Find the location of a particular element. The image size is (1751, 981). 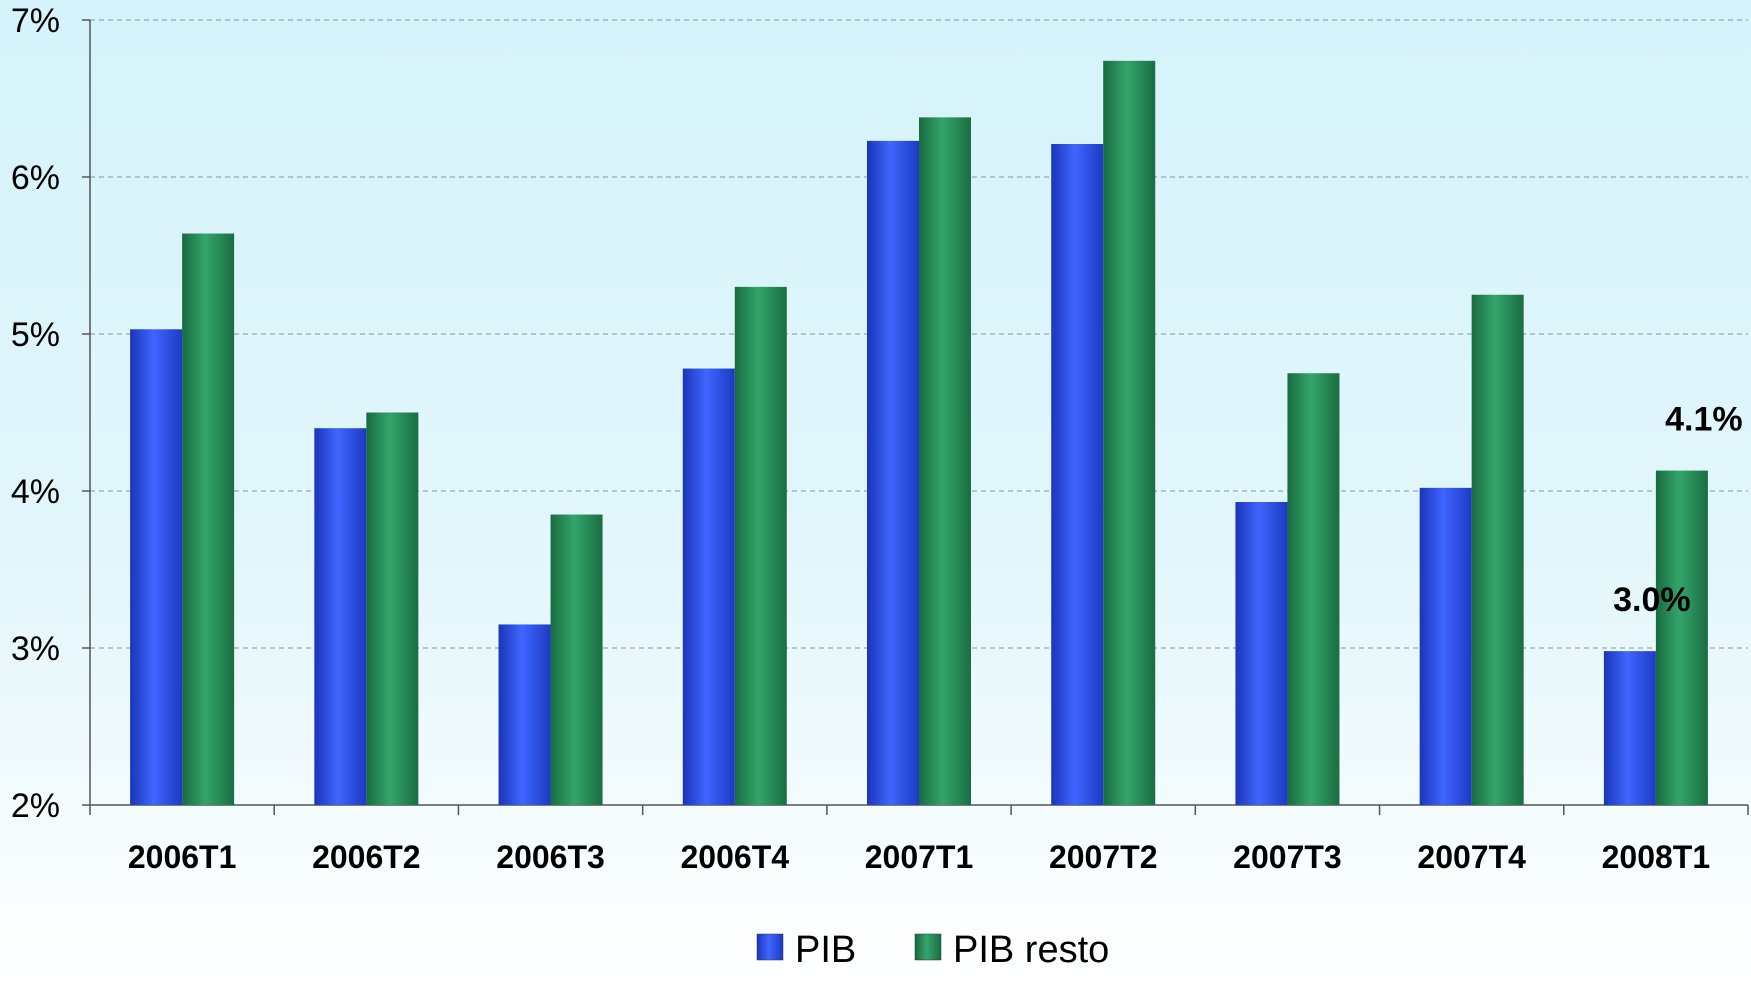

x-tick-label: 2006T3 is located at coordinates (550, 857).